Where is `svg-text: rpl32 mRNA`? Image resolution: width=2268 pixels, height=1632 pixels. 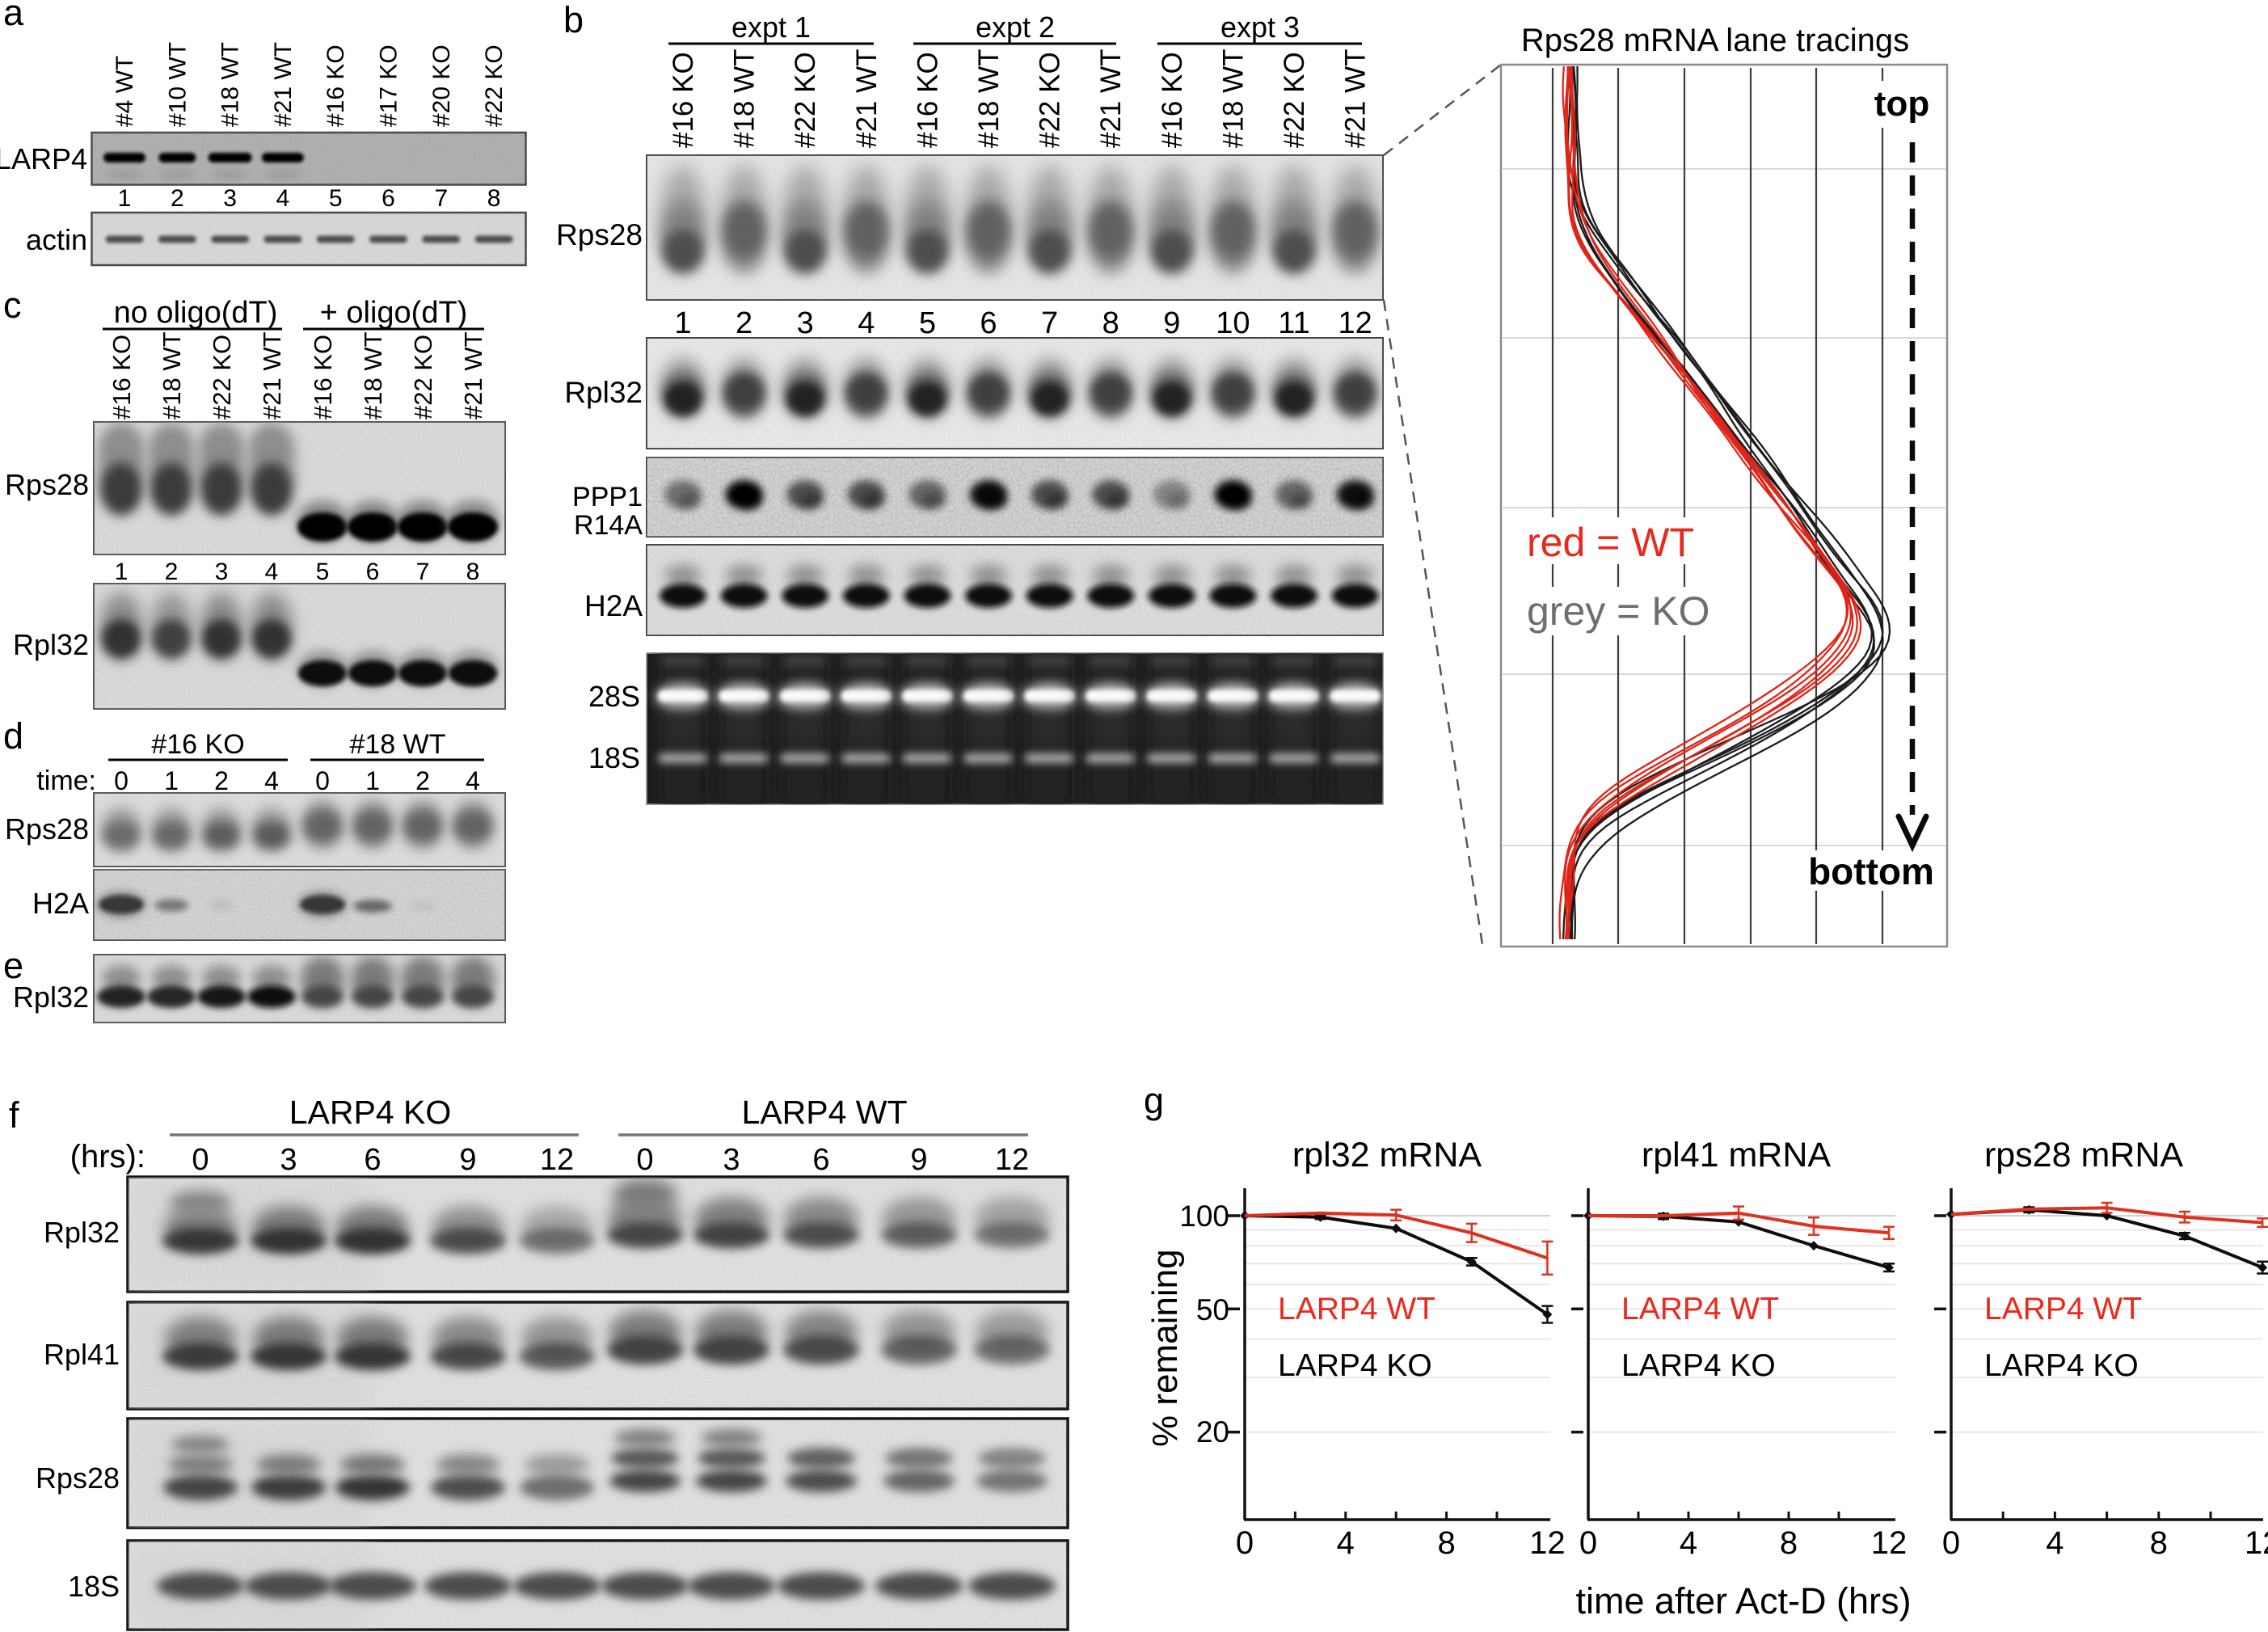
svg-text: rpl32 mRNA is located at coordinates (1387, 1155).